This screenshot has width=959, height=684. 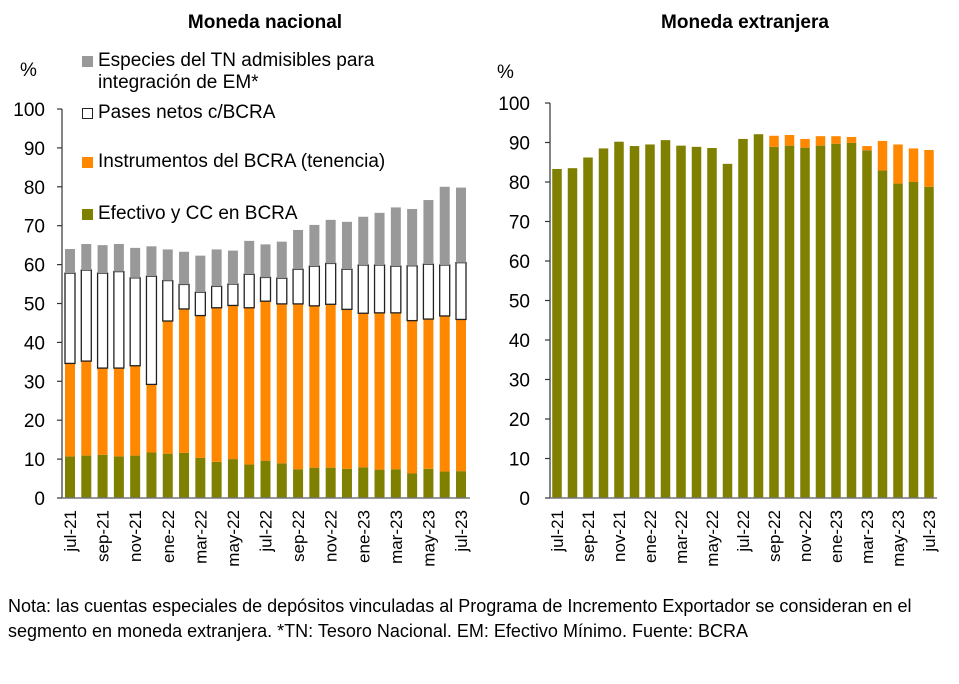 I want to click on legend-item-pases: Pases netos c/BCRA, so click(x=178, y=113).